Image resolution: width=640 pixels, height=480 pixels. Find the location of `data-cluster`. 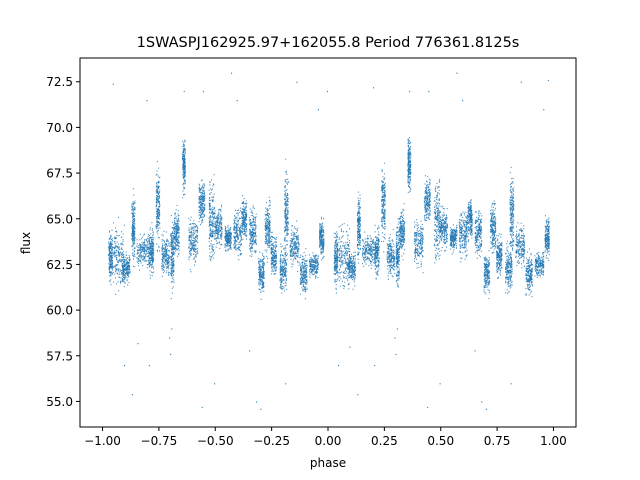

data-cluster is located at coordinates (202, 202).